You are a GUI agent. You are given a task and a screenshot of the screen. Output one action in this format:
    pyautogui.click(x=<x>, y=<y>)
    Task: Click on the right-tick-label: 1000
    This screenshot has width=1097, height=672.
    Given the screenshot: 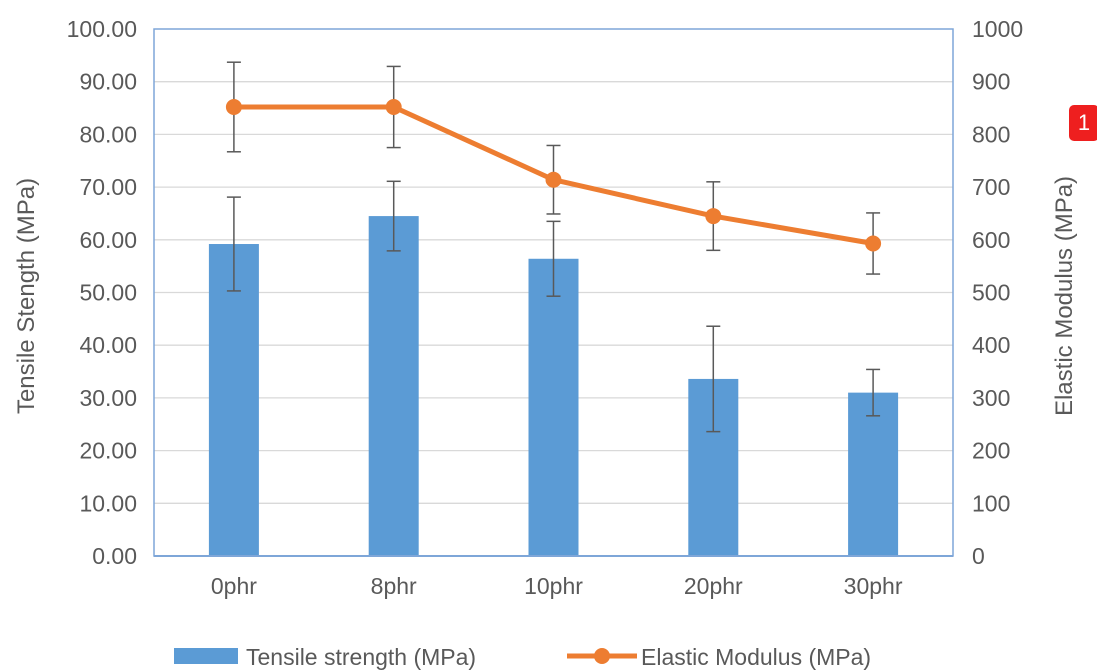 What is the action you would take?
    pyautogui.click(x=997, y=29)
    